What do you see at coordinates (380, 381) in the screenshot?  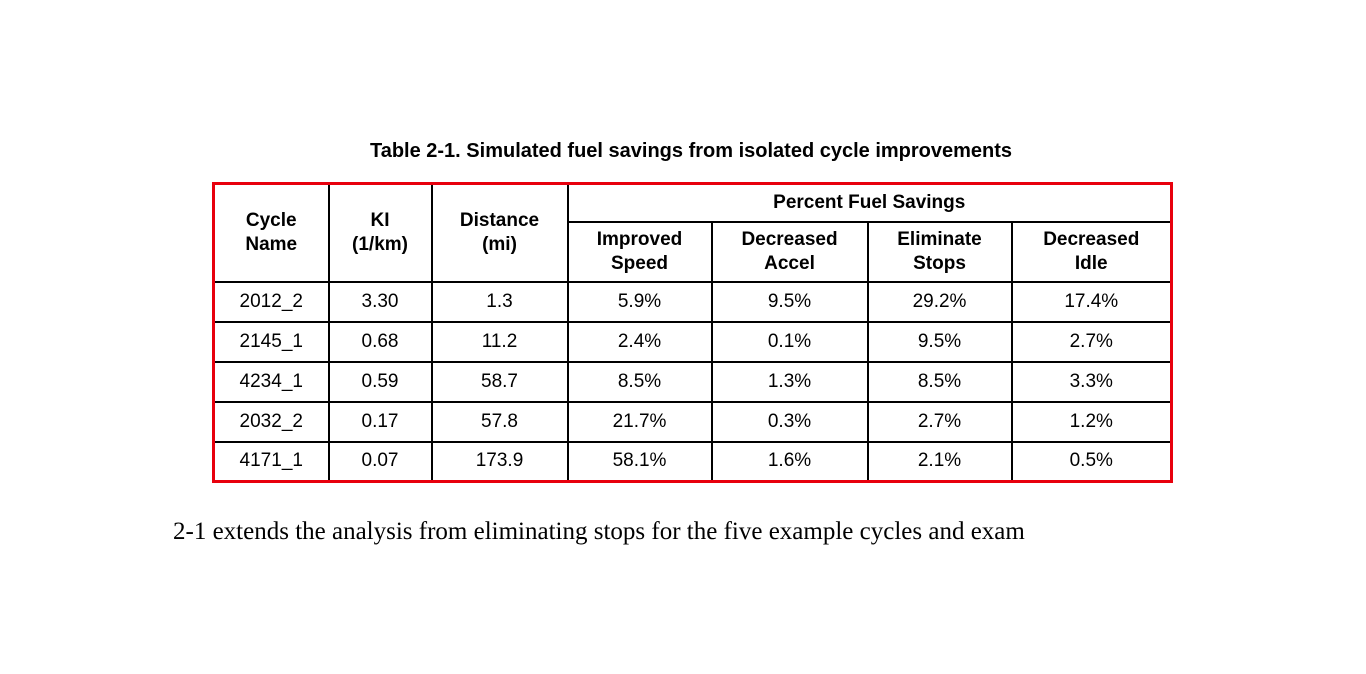 I see `cell-ki: 0.59` at bounding box center [380, 381].